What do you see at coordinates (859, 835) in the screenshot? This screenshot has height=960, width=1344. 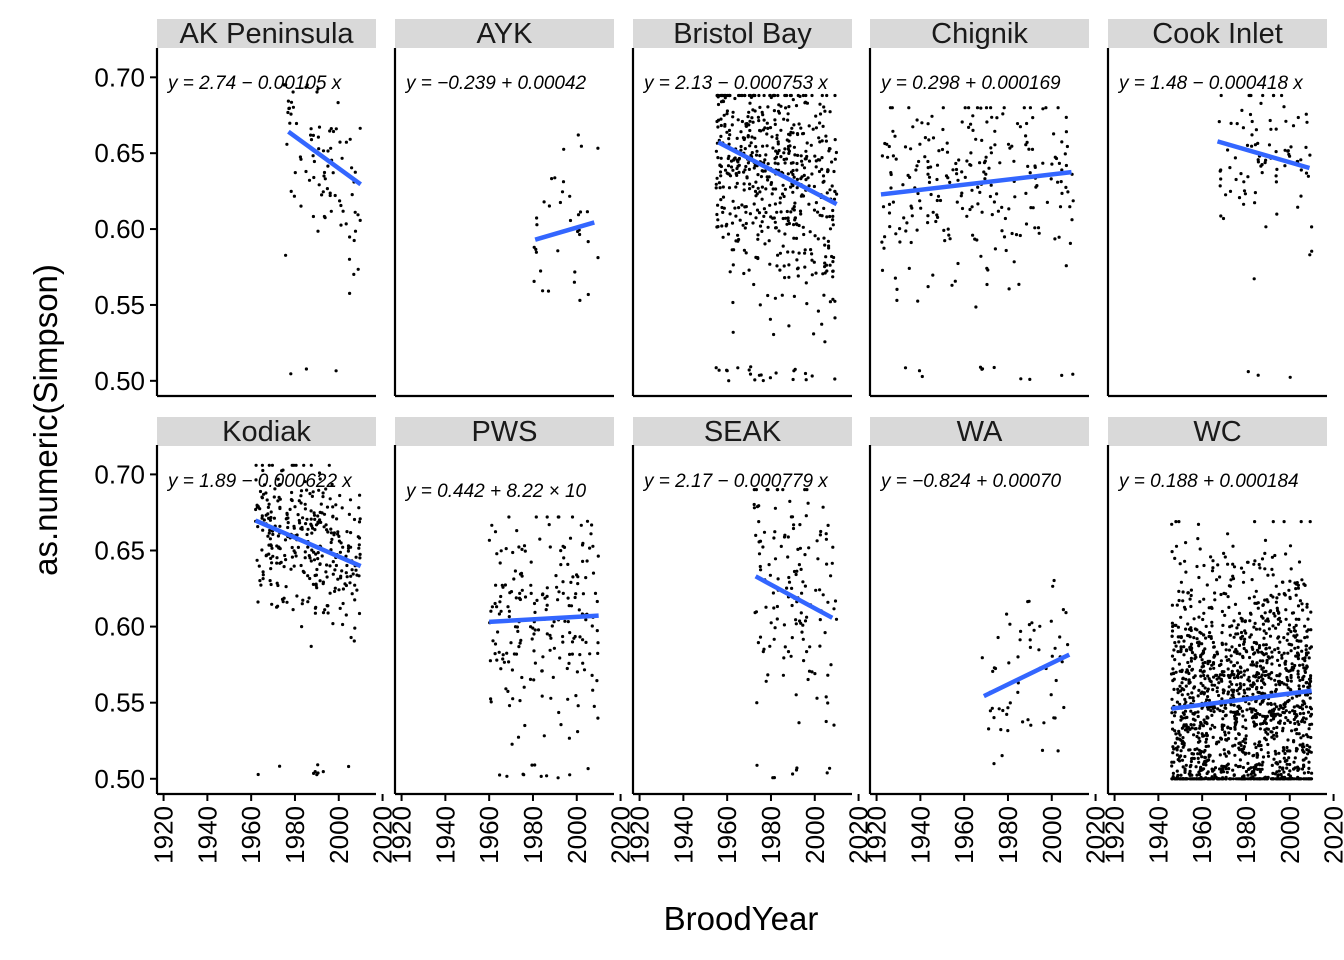 I see `x-tick-label: 2020` at bounding box center [859, 835].